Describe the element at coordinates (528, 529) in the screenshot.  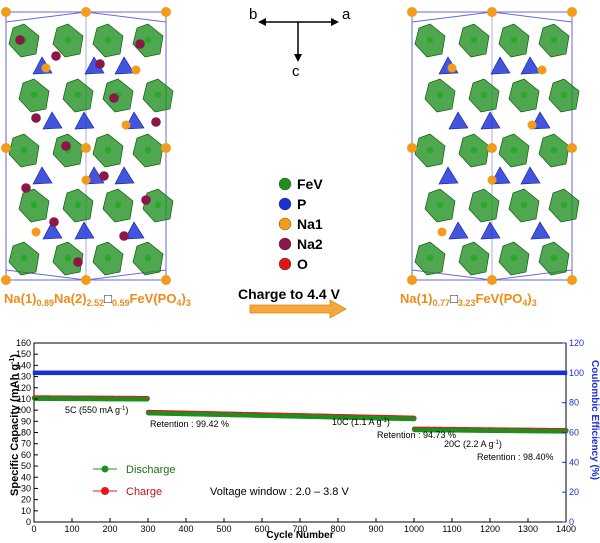
I see `x-tick-label: 1300` at that location.